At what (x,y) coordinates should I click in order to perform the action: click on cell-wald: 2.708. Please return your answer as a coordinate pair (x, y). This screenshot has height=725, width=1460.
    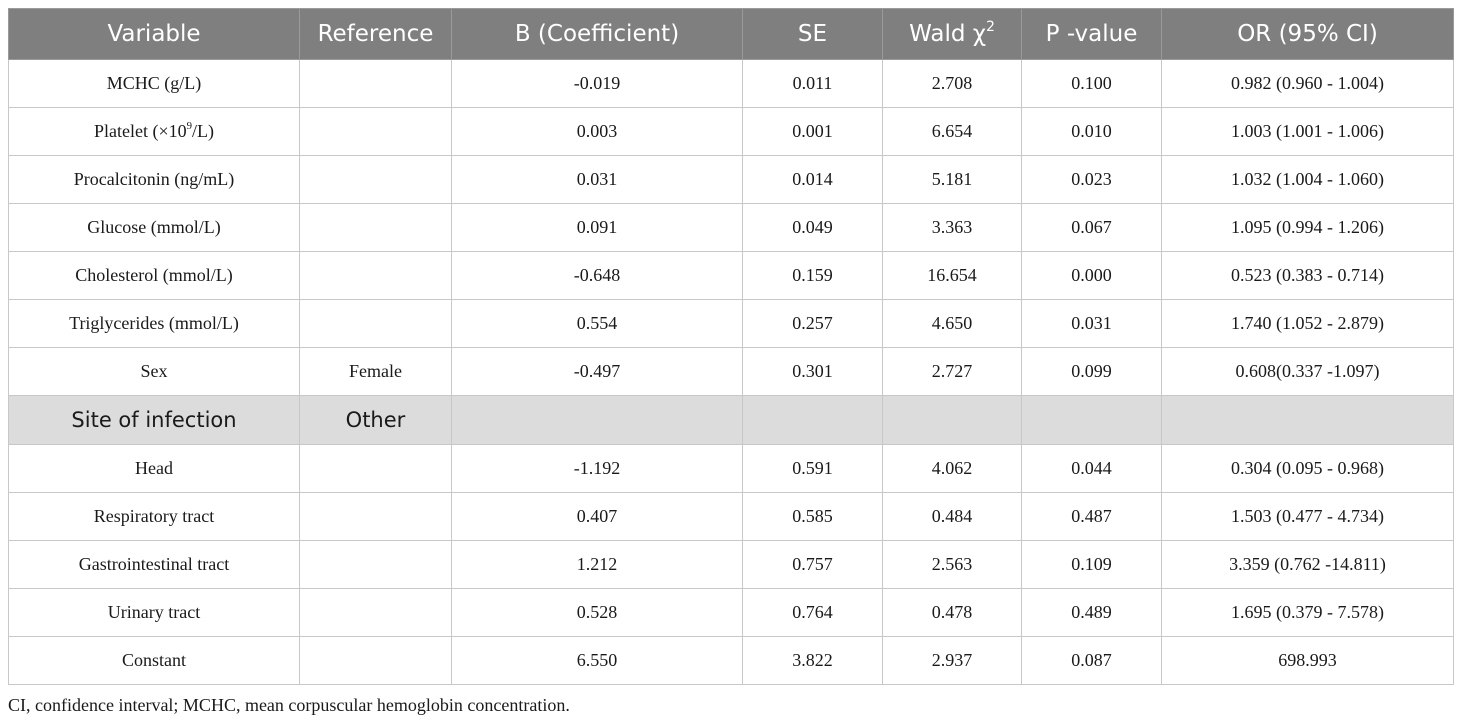
    Looking at the image, I should click on (952, 83).